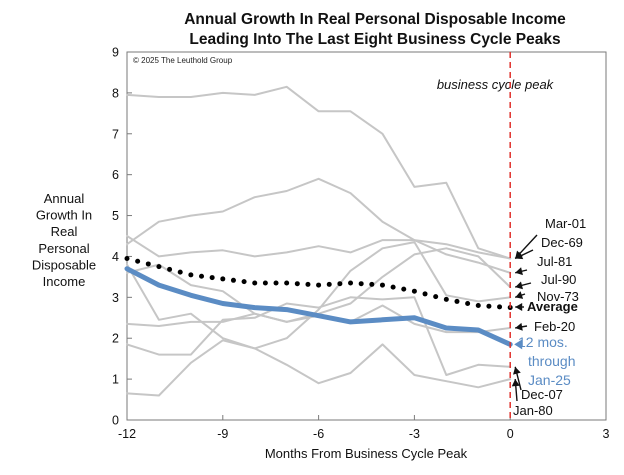  I want to click on annotation-label-12-mos-through-jan-25: 12 mos., so click(543, 342).